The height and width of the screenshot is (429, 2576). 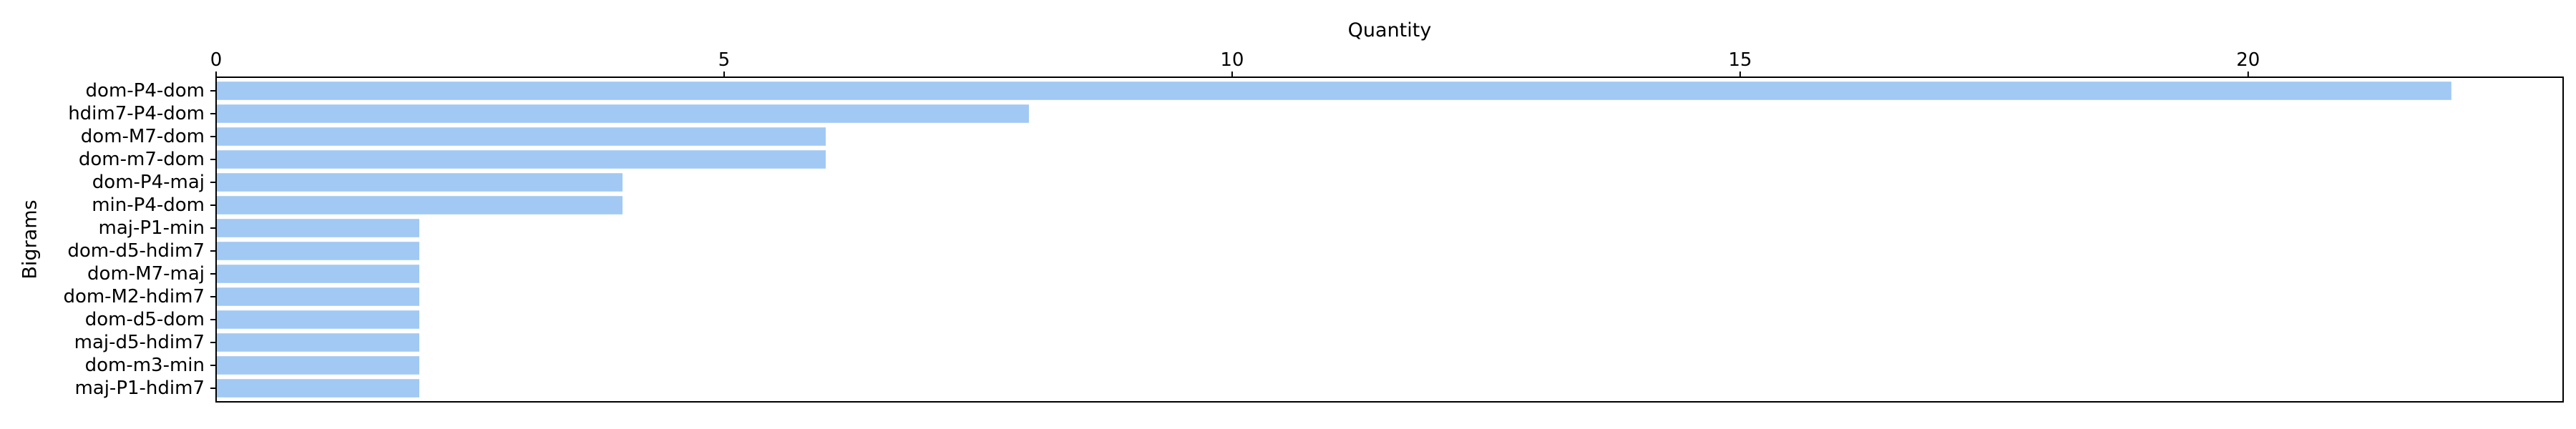 What do you see at coordinates (317, 228) in the screenshot?
I see `bar-maj-P1-min` at bounding box center [317, 228].